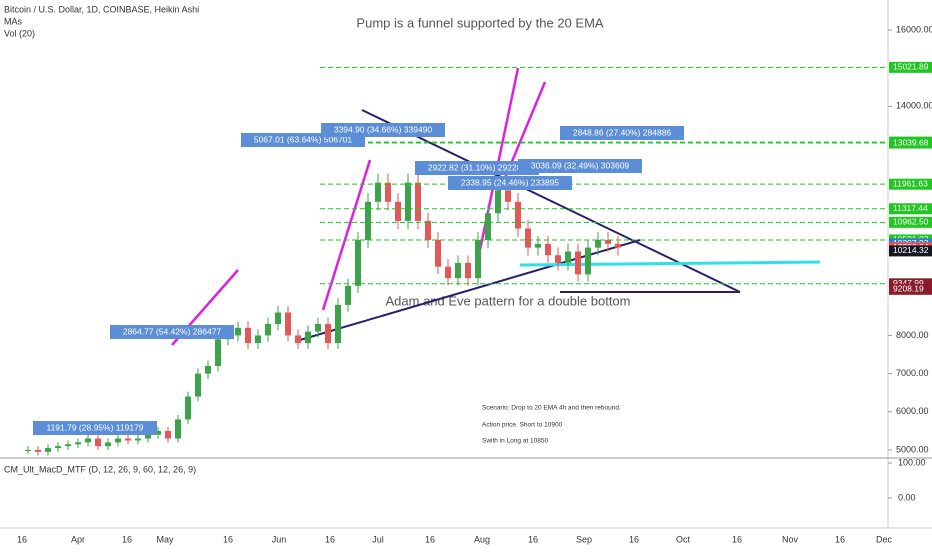  Describe the element at coordinates (19, 33) in the screenshot. I see `vol: Vol (20)` at that location.